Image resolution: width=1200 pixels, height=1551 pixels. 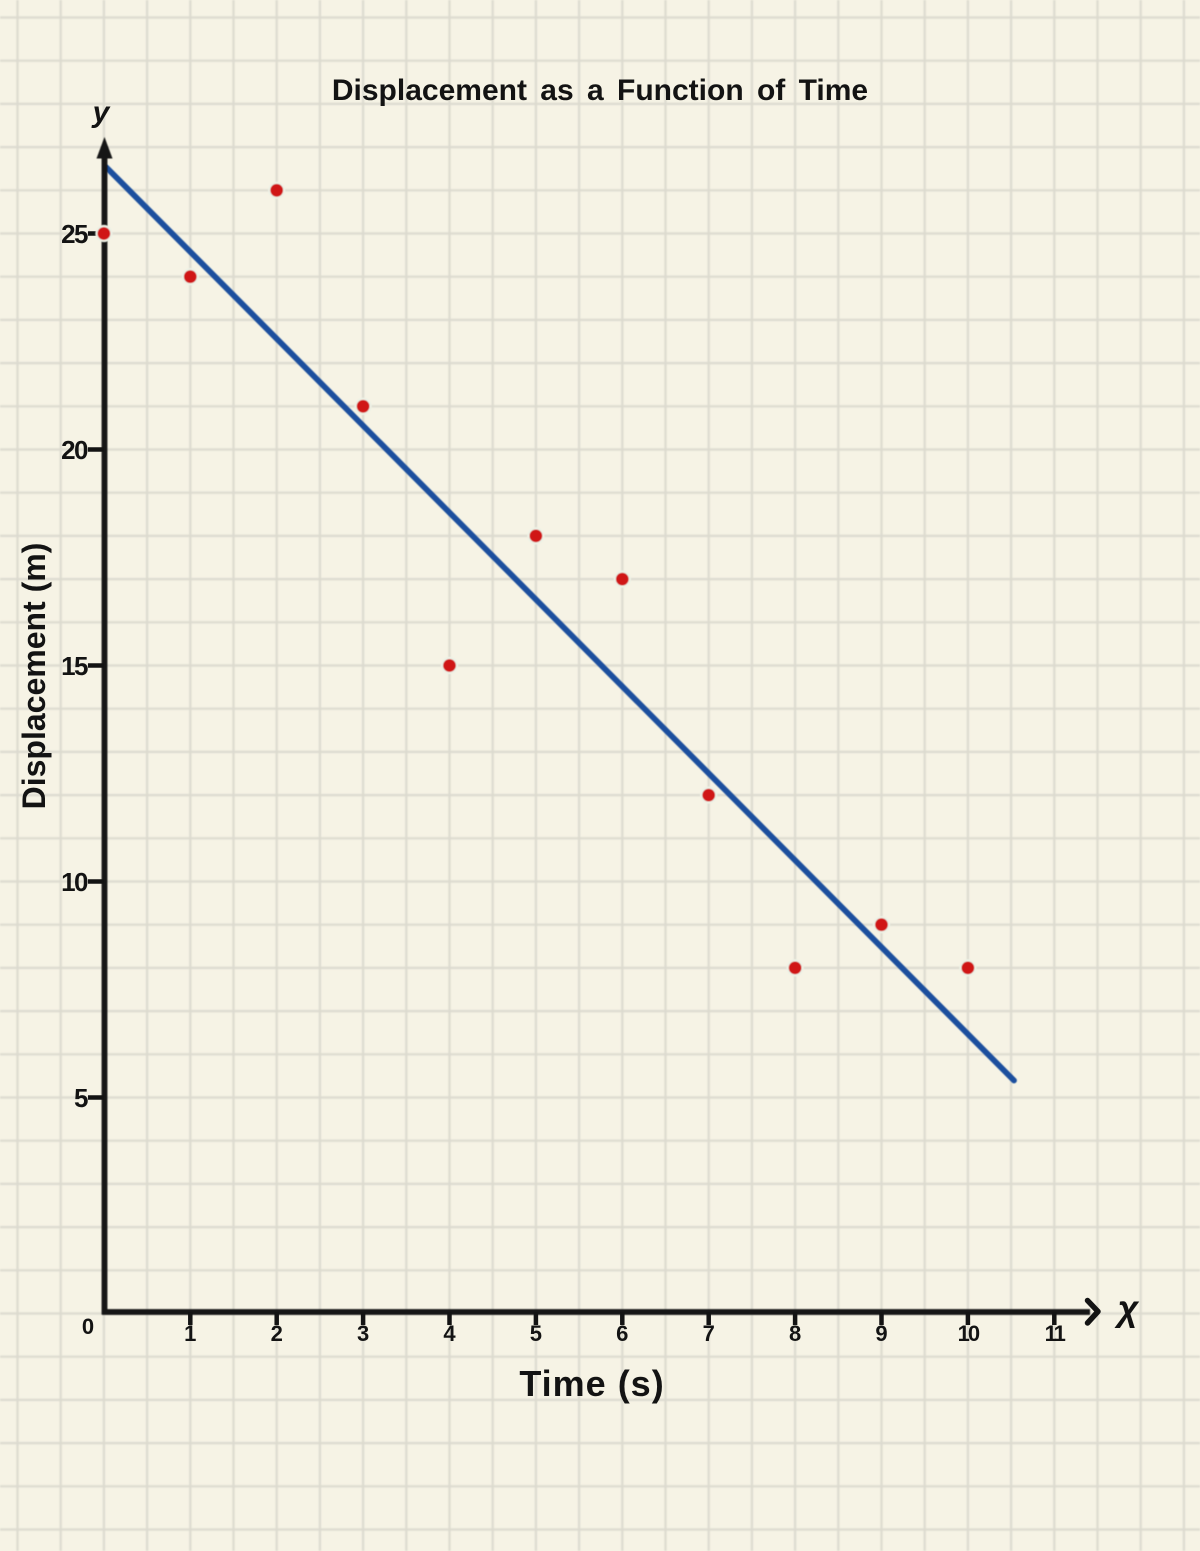 I want to click on svg-text: y, so click(x=101, y=112).